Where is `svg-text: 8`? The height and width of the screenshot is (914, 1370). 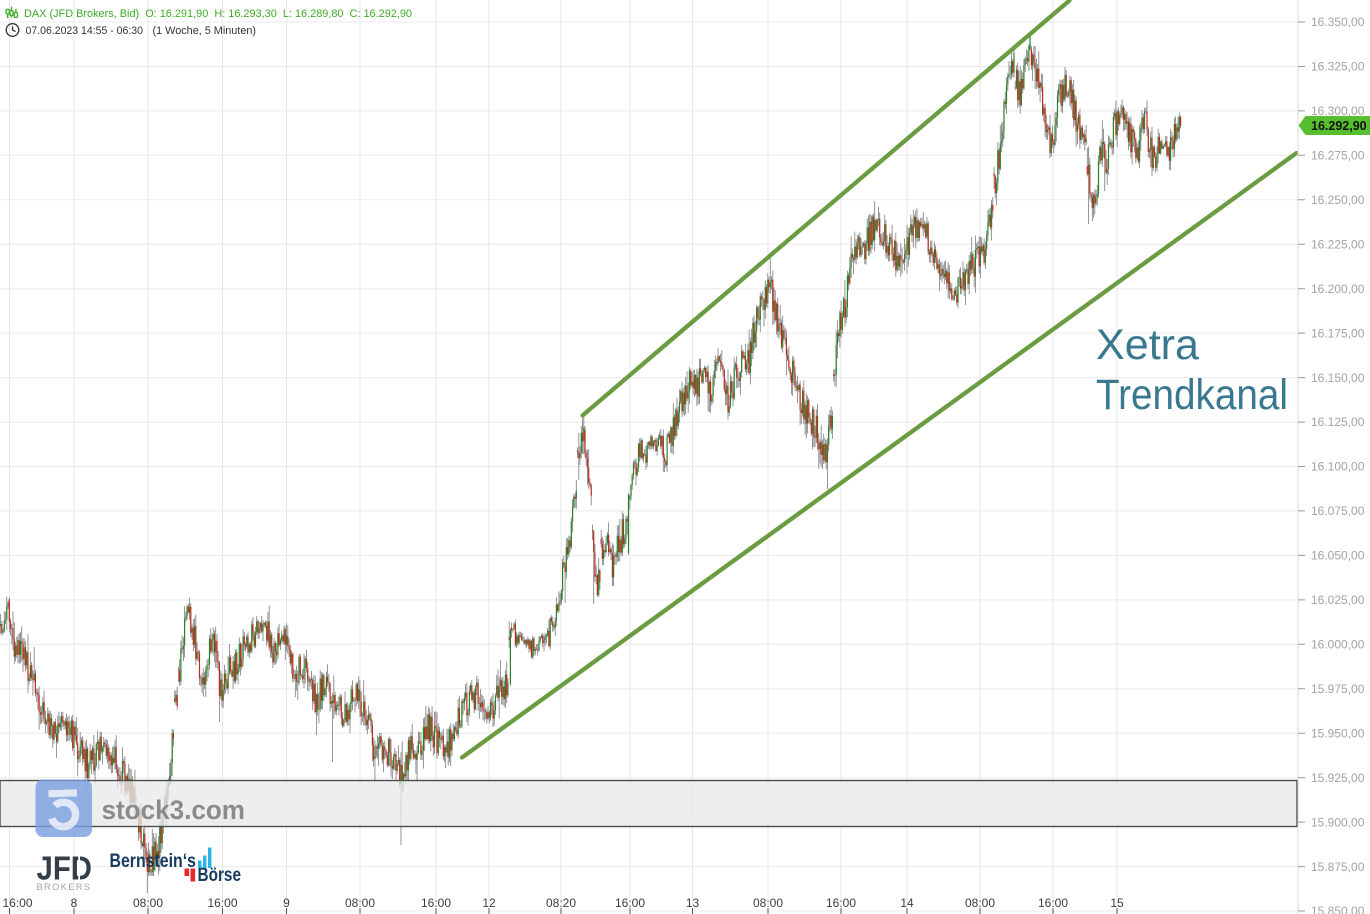
svg-text: 8 is located at coordinates (74, 903).